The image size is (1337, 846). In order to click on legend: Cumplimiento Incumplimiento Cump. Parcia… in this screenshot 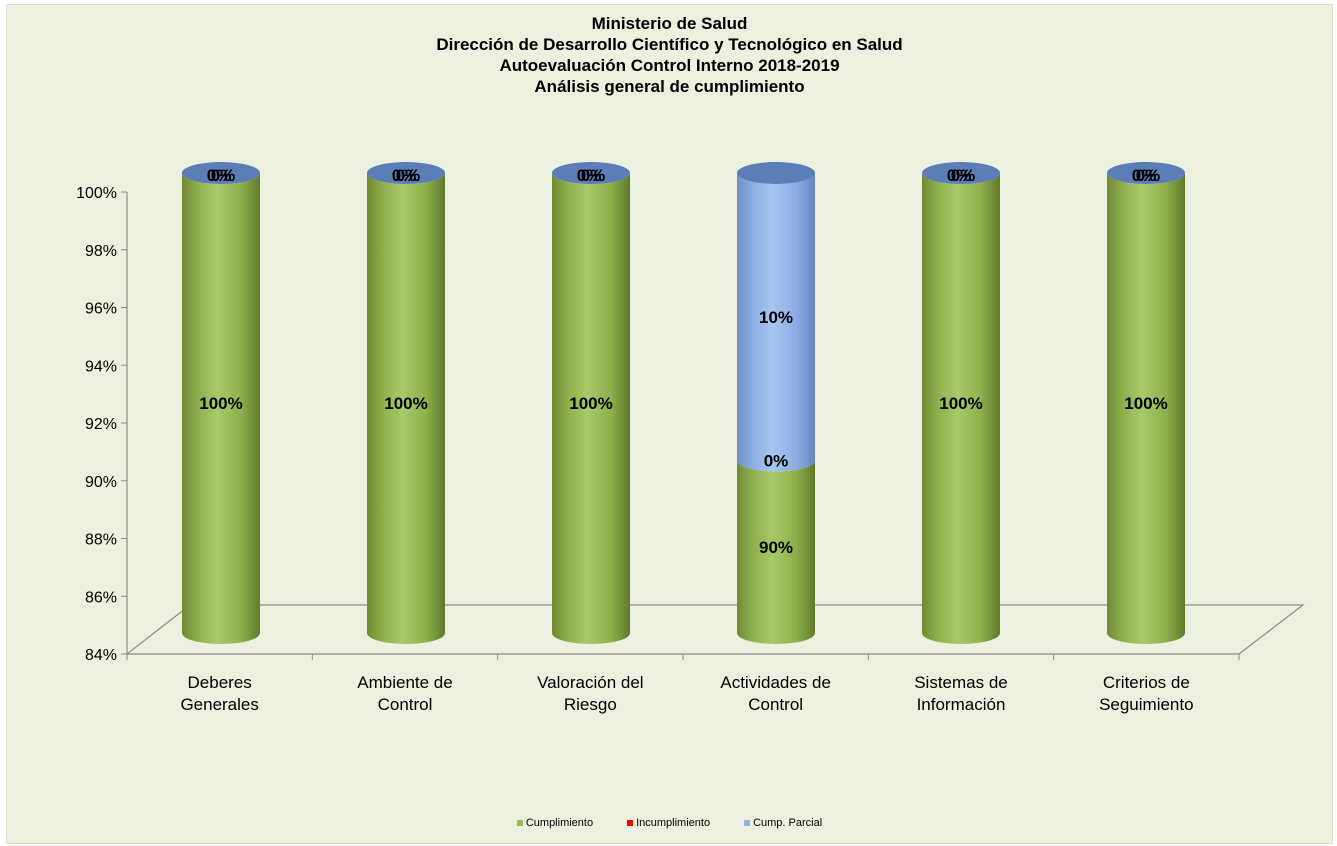, I will do `click(669, 823)`.